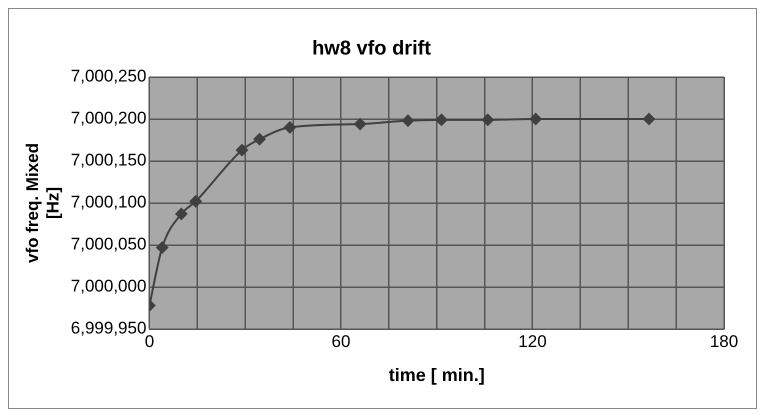  What do you see at coordinates (532, 341) in the screenshot?
I see `x-tick-label: 120` at bounding box center [532, 341].